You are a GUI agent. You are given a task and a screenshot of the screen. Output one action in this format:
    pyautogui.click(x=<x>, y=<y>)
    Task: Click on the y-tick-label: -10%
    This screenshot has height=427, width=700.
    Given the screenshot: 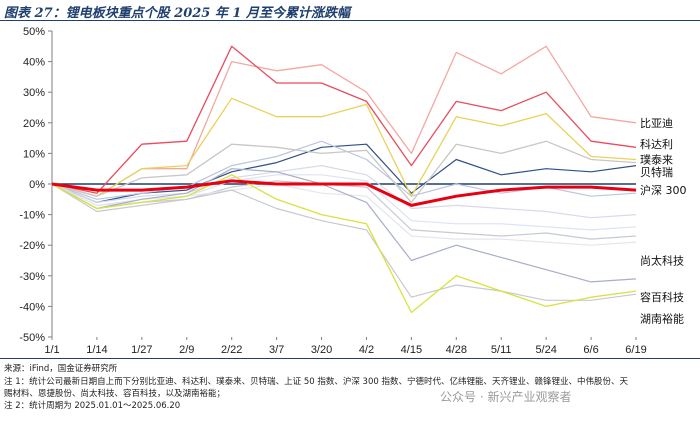 What is the action you would take?
    pyautogui.click(x=32, y=216)
    